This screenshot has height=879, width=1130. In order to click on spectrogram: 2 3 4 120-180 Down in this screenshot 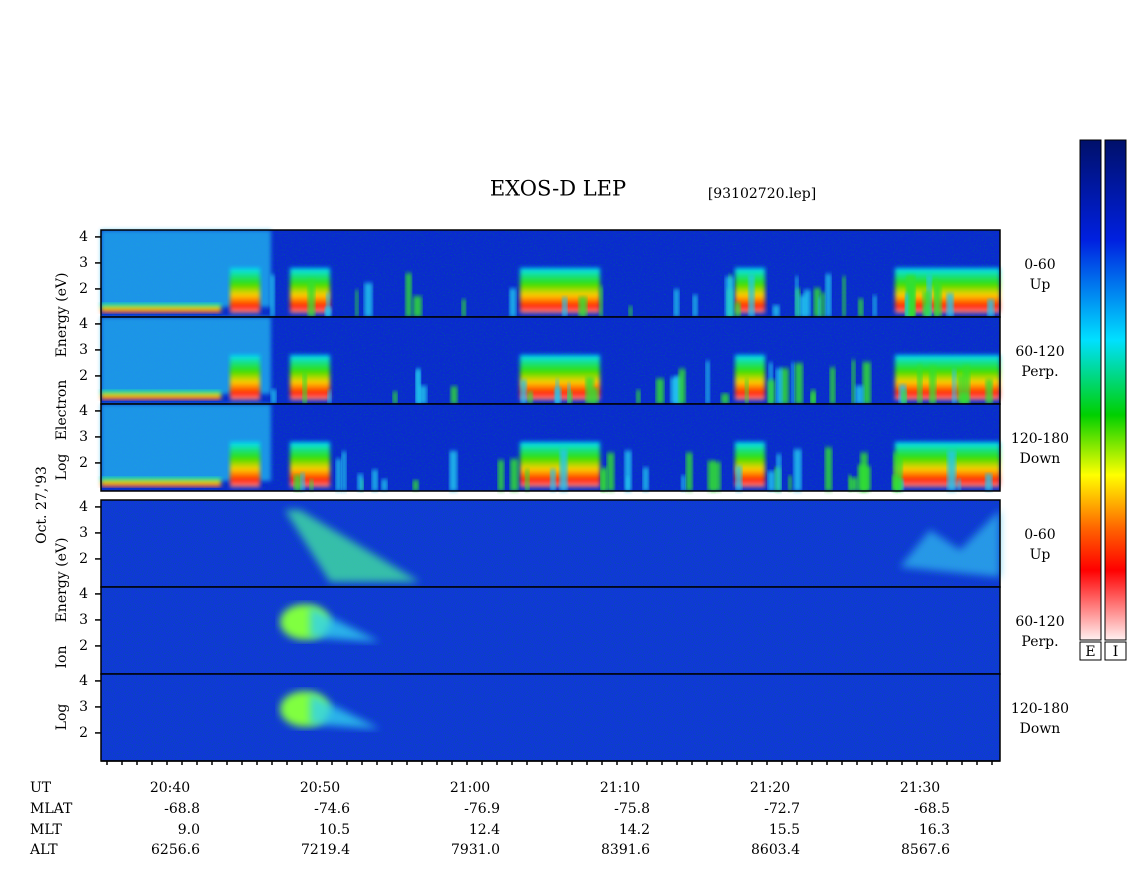, I will do `click(574, 717)`.